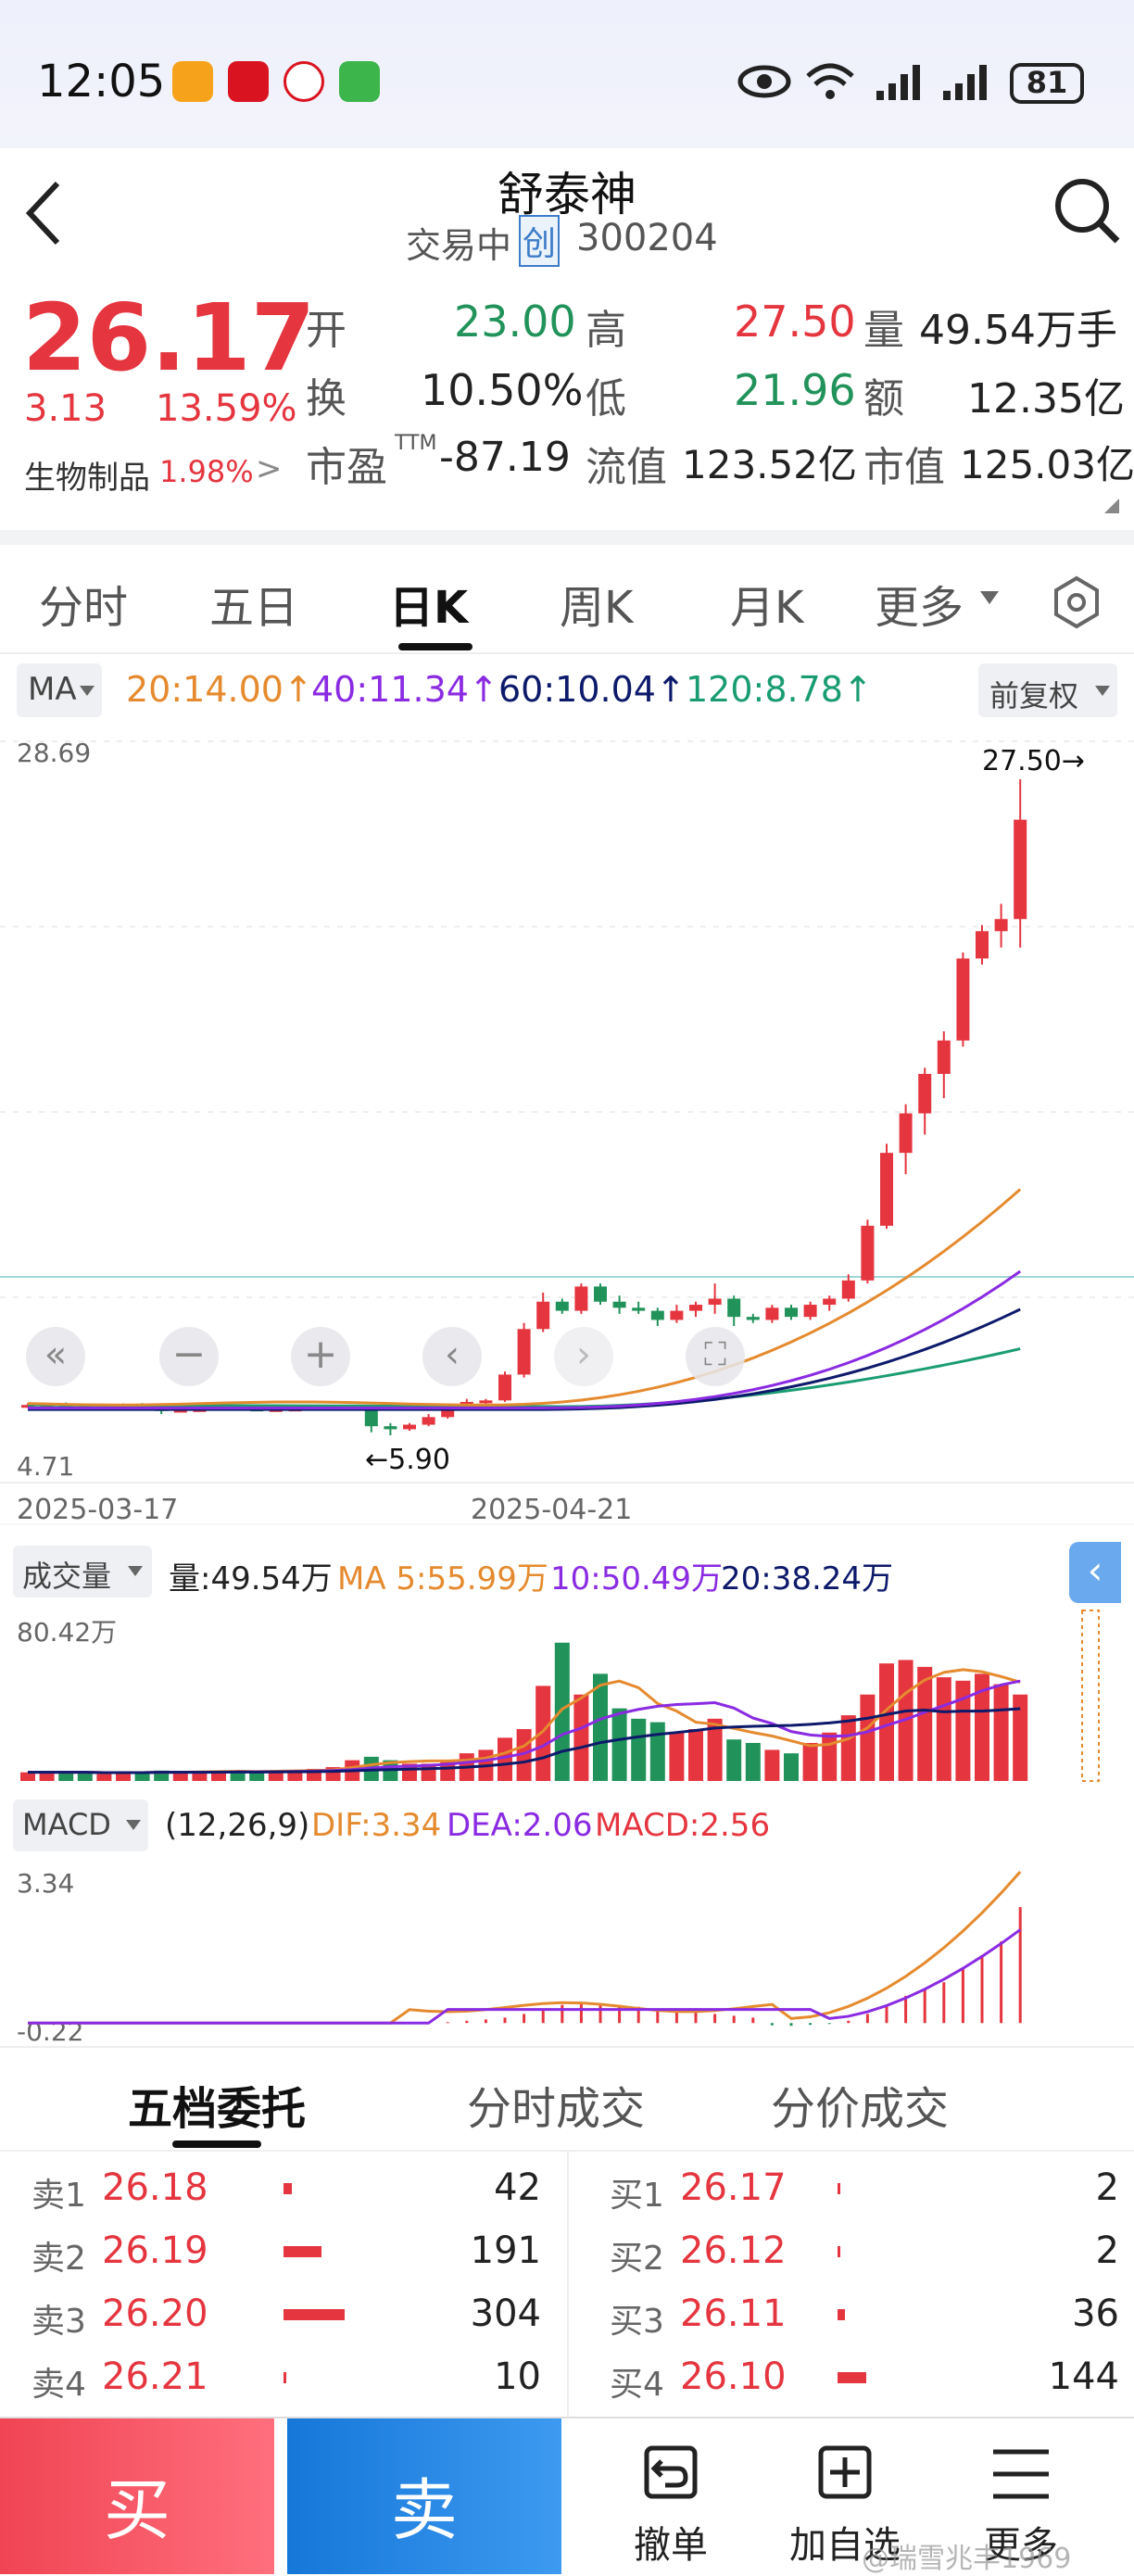  Describe the element at coordinates (429, 608) in the screenshot. I see `tab-daily-k: 日K` at that location.